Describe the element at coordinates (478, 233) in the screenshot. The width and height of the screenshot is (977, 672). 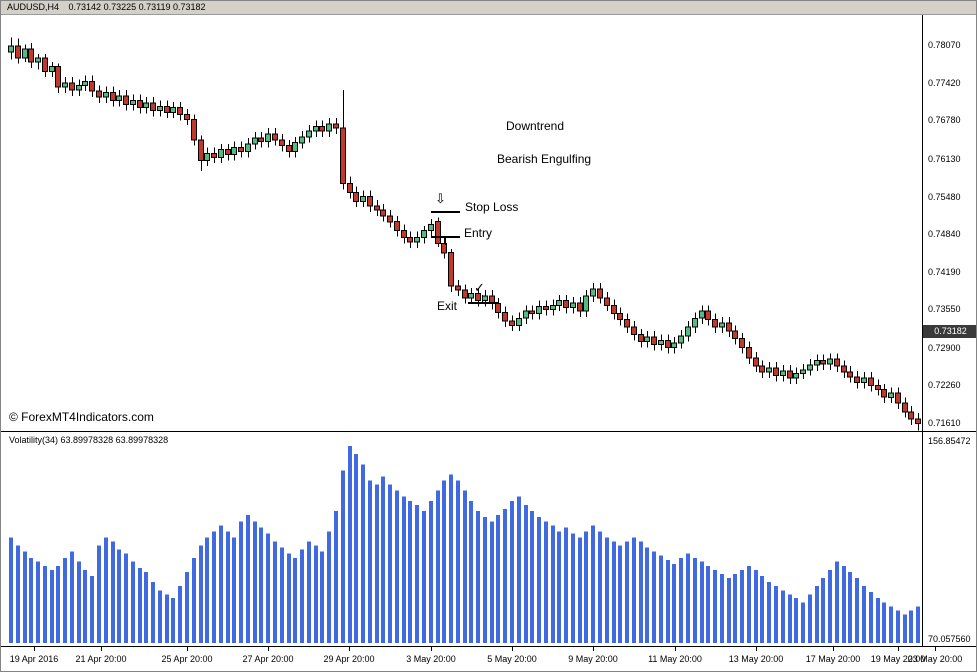
I see `entry-label: Entry` at that location.